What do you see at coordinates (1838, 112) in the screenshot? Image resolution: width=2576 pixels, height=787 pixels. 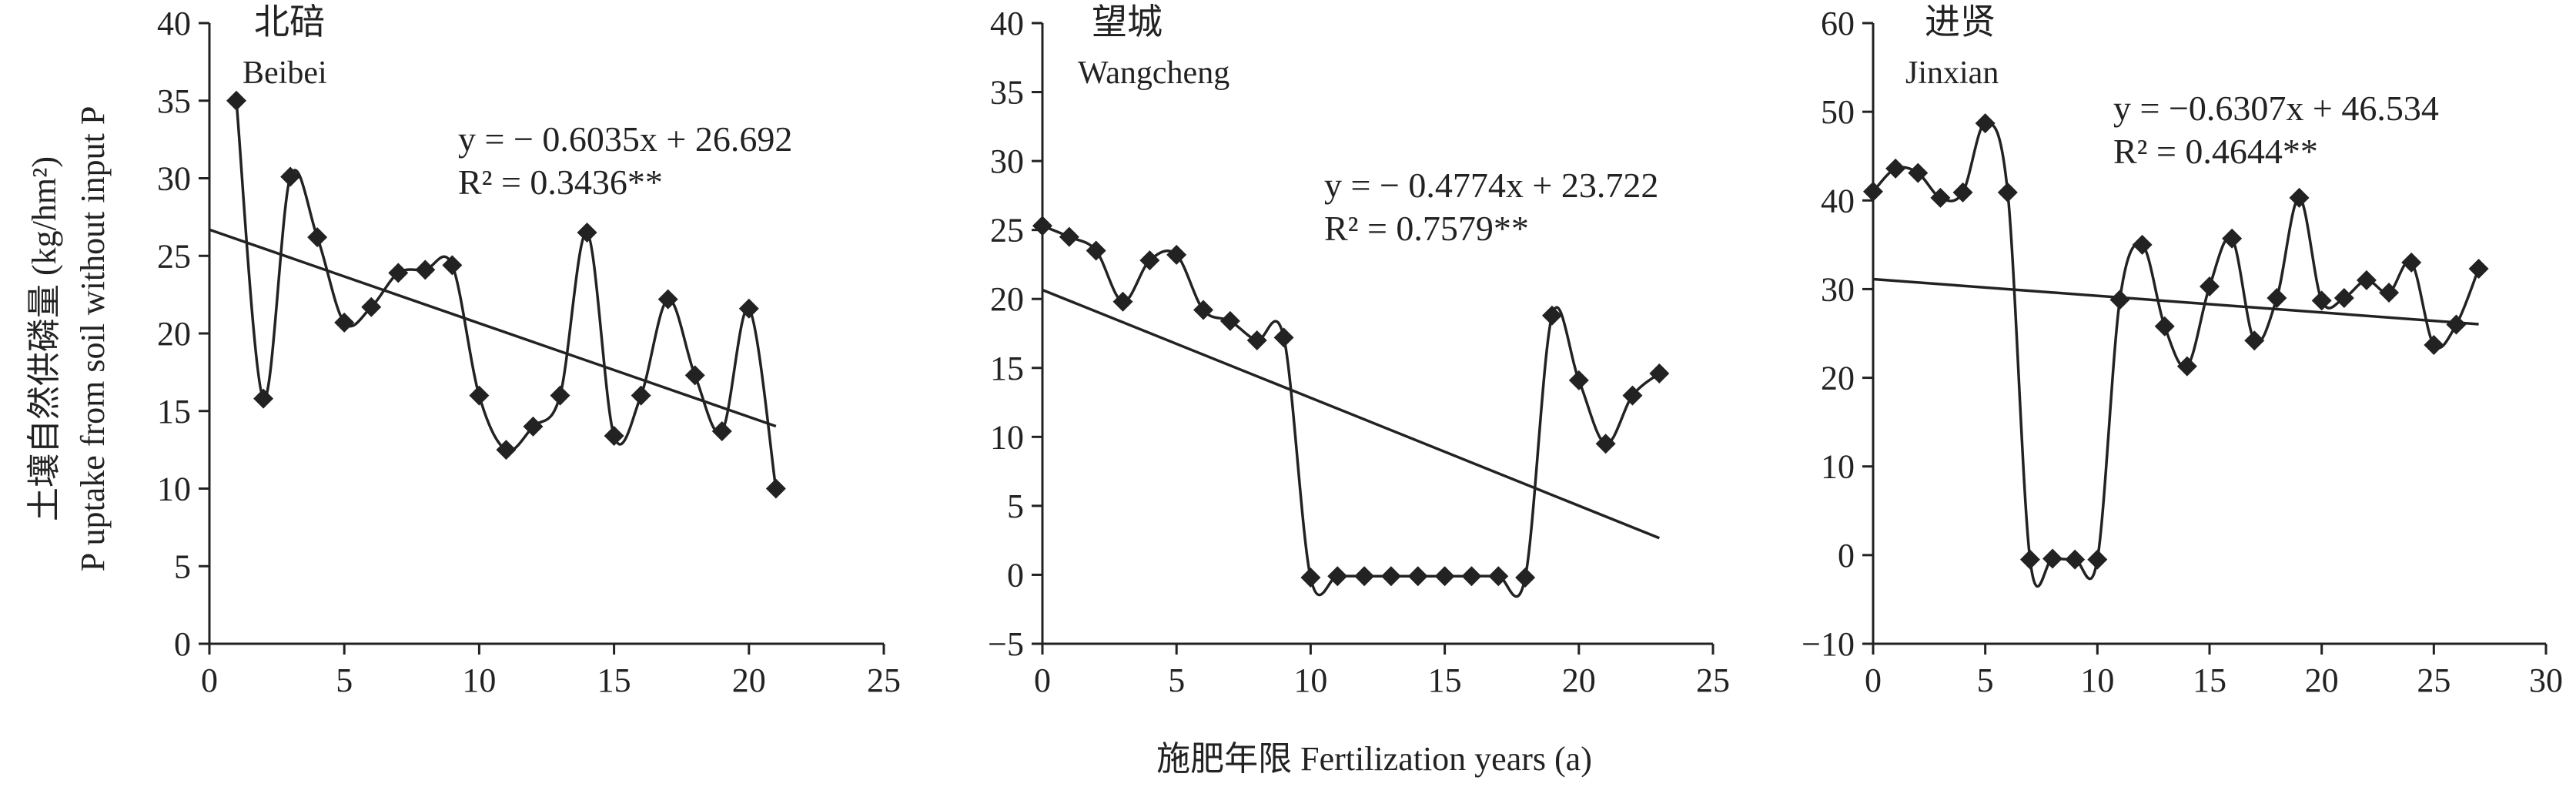 I see `y-tick-label: 50` at bounding box center [1838, 112].